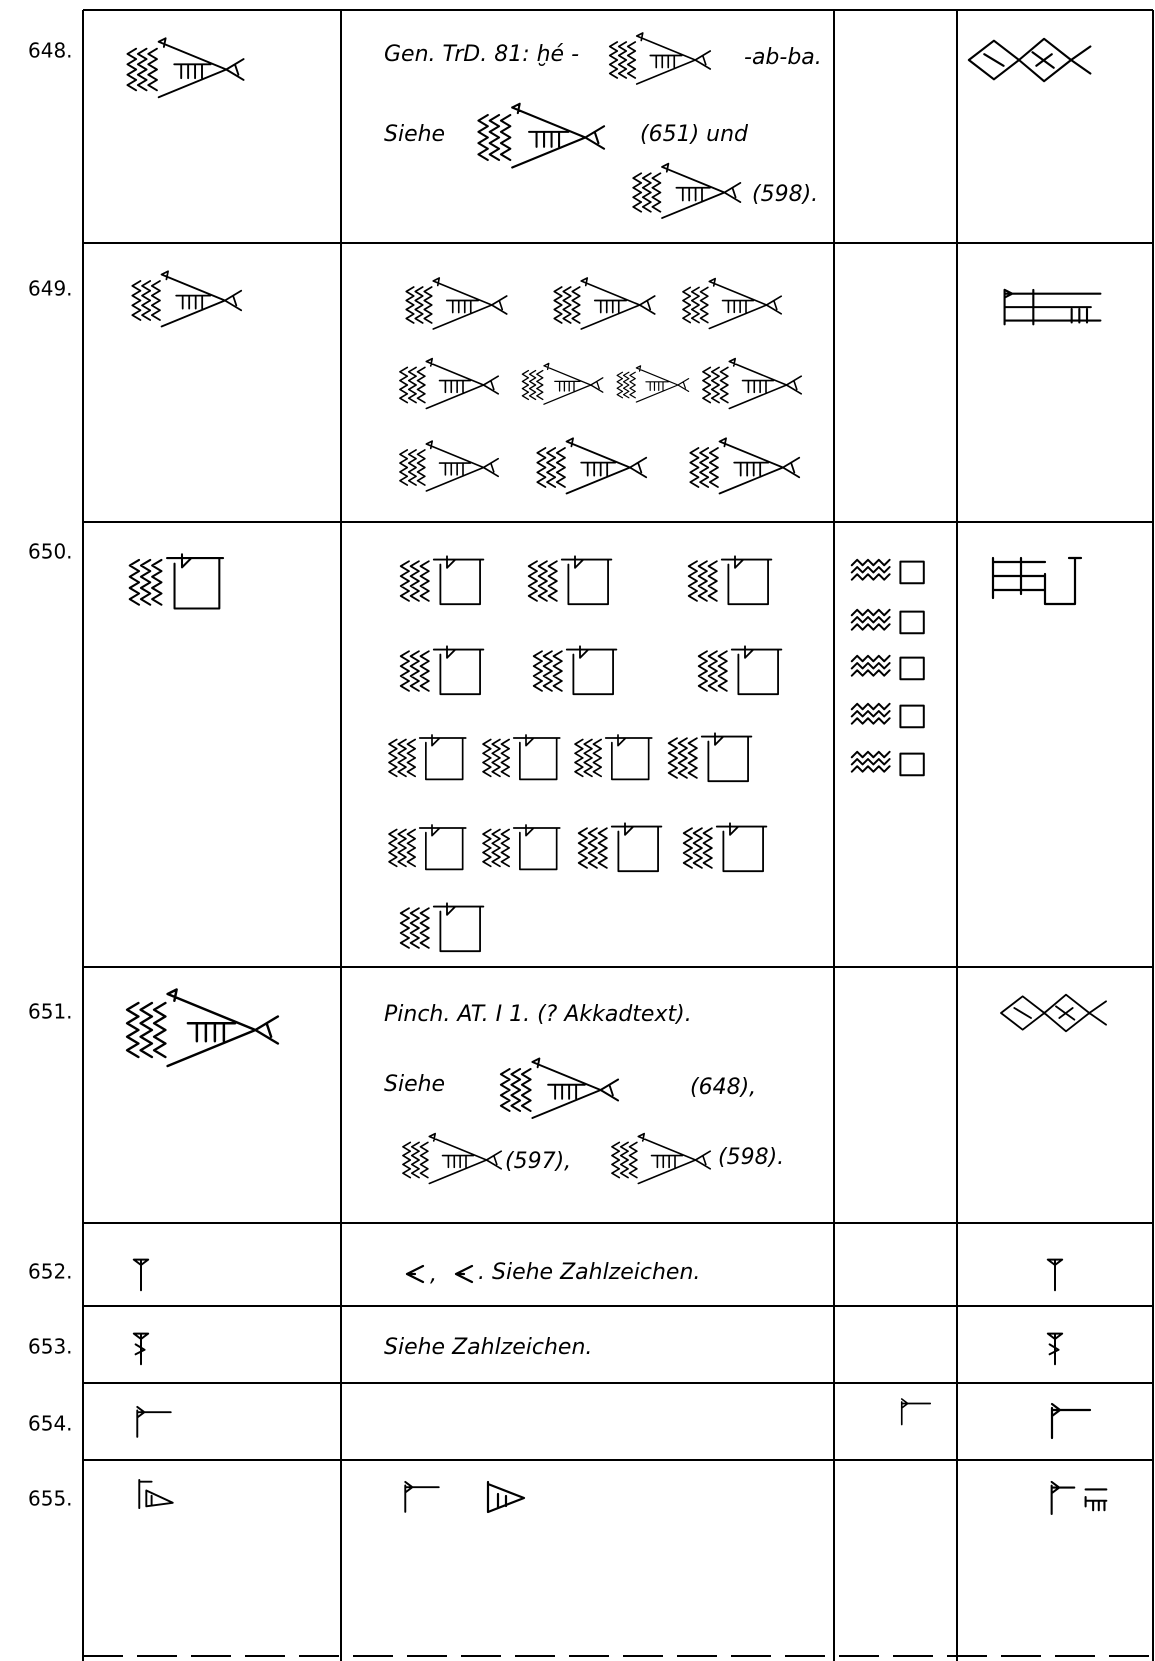 This screenshot has height=1661, width=1155. What do you see at coordinates (50, 1499) in the screenshot?
I see `row-number: 655.` at bounding box center [50, 1499].